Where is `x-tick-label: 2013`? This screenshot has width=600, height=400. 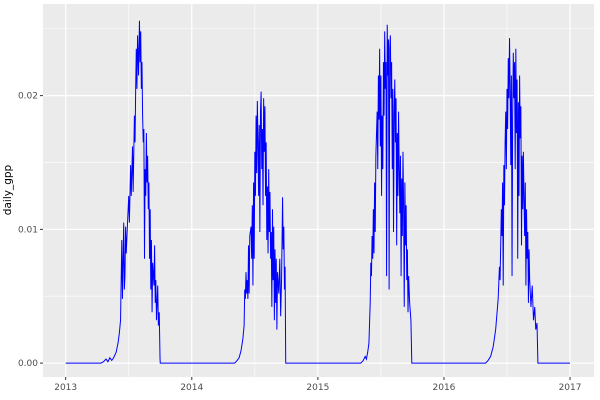
x-tick-label: 2013 is located at coordinates (65, 388).